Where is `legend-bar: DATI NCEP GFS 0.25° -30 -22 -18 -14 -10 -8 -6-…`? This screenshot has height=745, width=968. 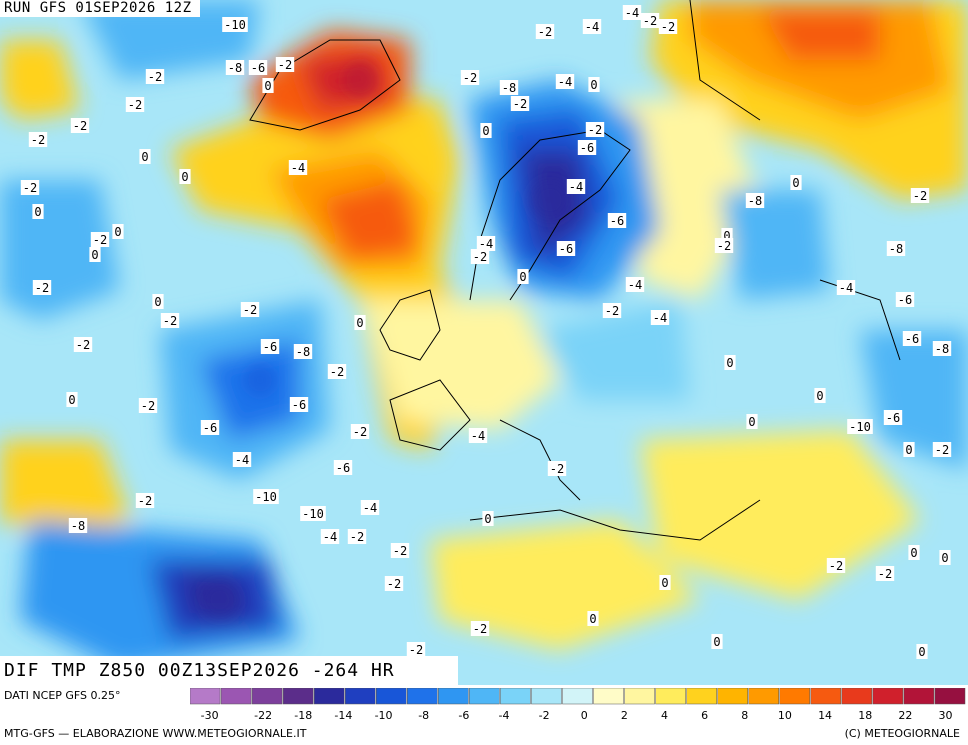 legend-bar: DATI NCEP GFS 0.25° -30 -22 -18 -14 -10 -8 -6-… is located at coordinates (484, 715).